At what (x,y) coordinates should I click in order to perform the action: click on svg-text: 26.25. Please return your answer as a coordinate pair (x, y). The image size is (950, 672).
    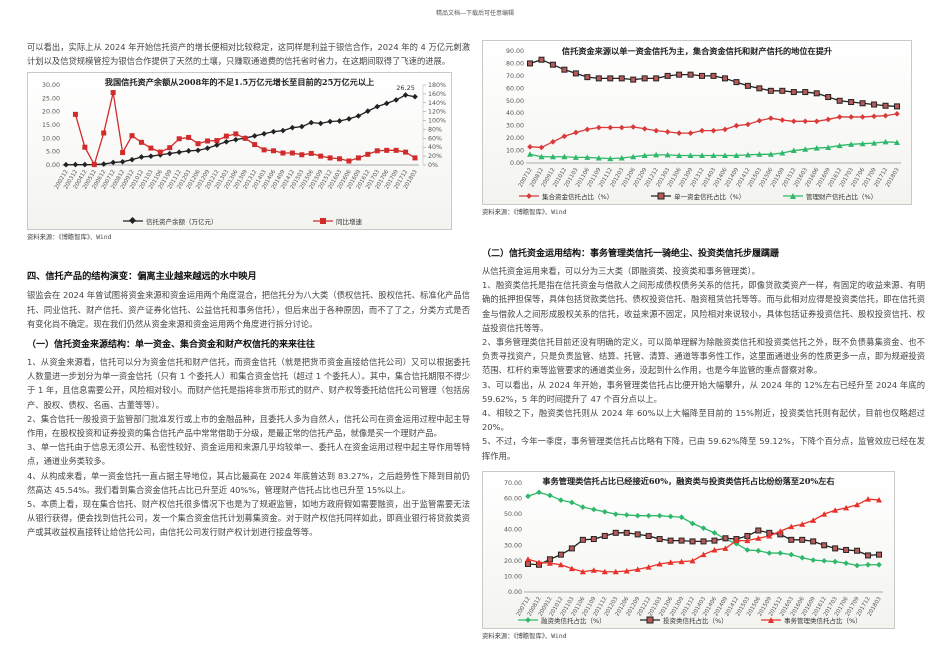
    Looking at the image, I should click on (405, 88).